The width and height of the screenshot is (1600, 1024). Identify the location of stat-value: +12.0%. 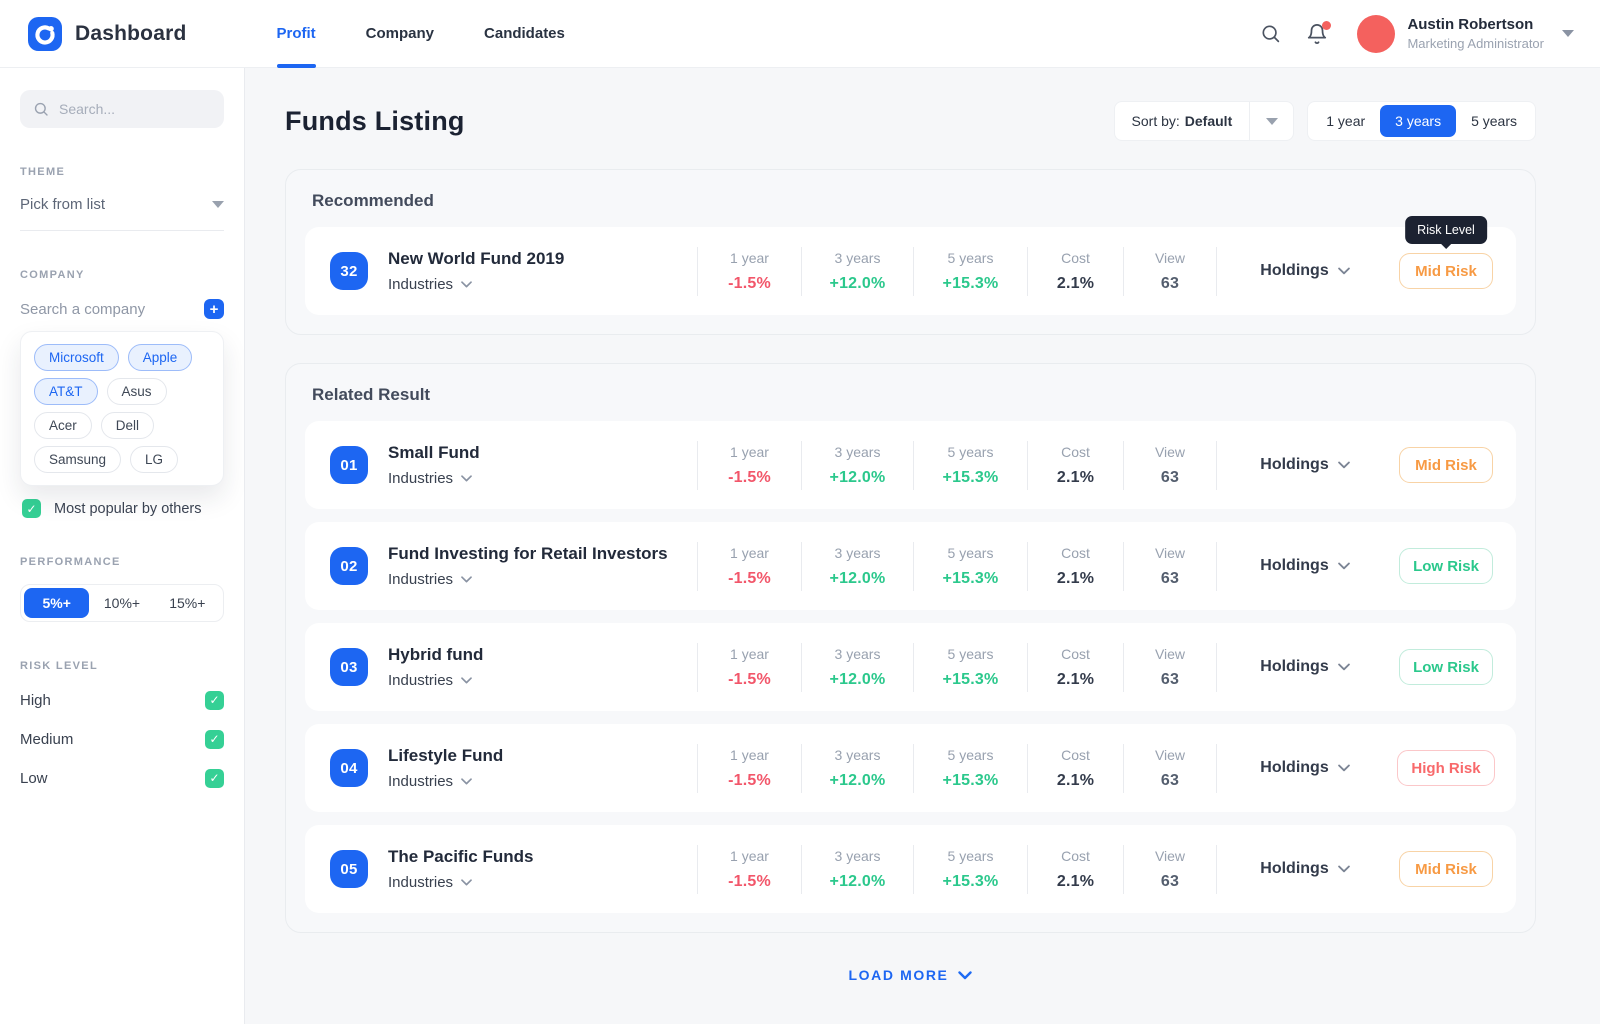
(857, 578).